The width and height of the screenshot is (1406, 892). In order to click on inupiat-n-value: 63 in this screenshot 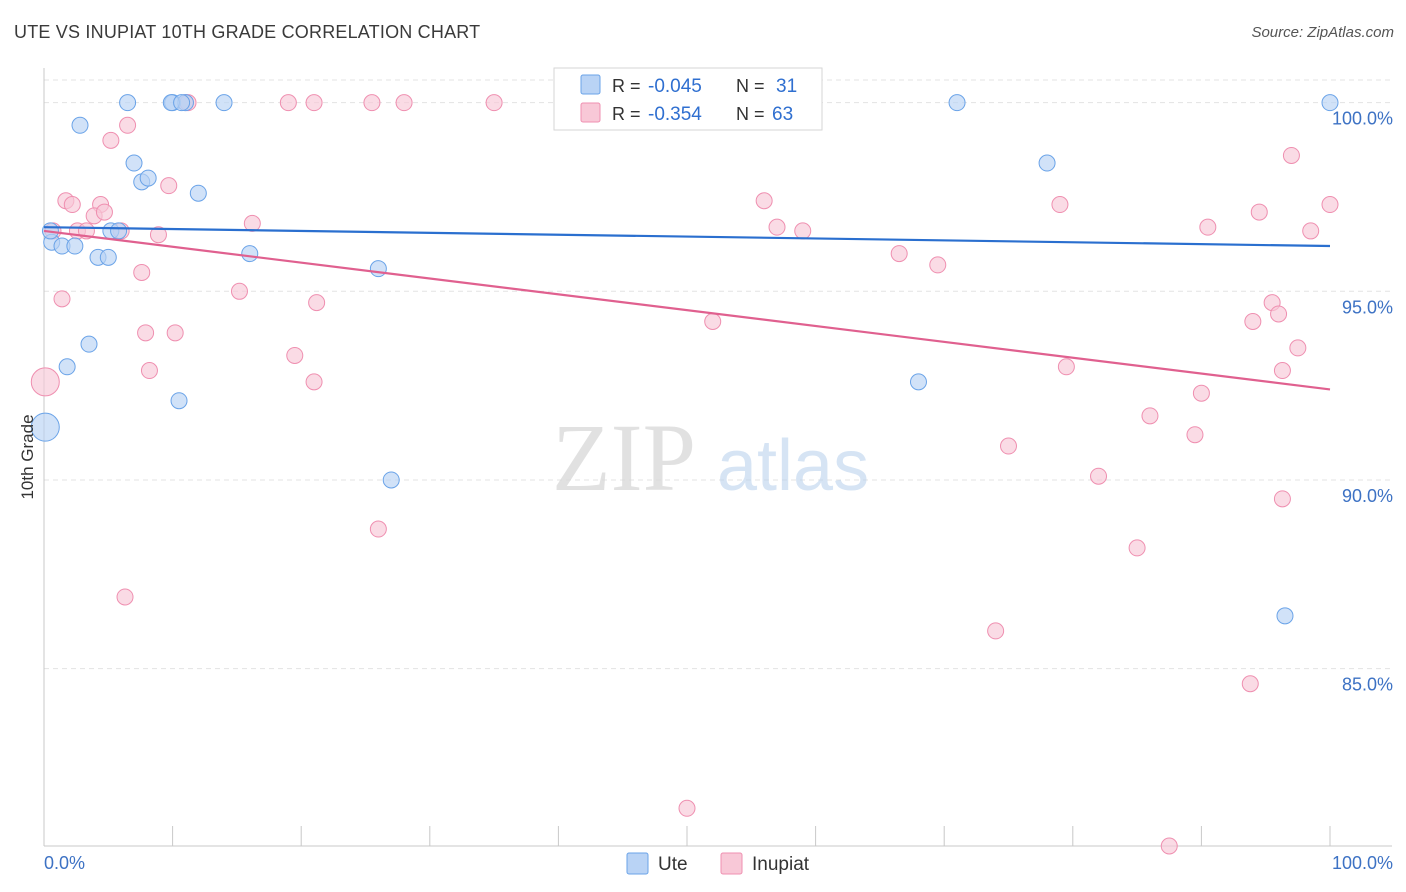, I will do `click(782, 114)`.